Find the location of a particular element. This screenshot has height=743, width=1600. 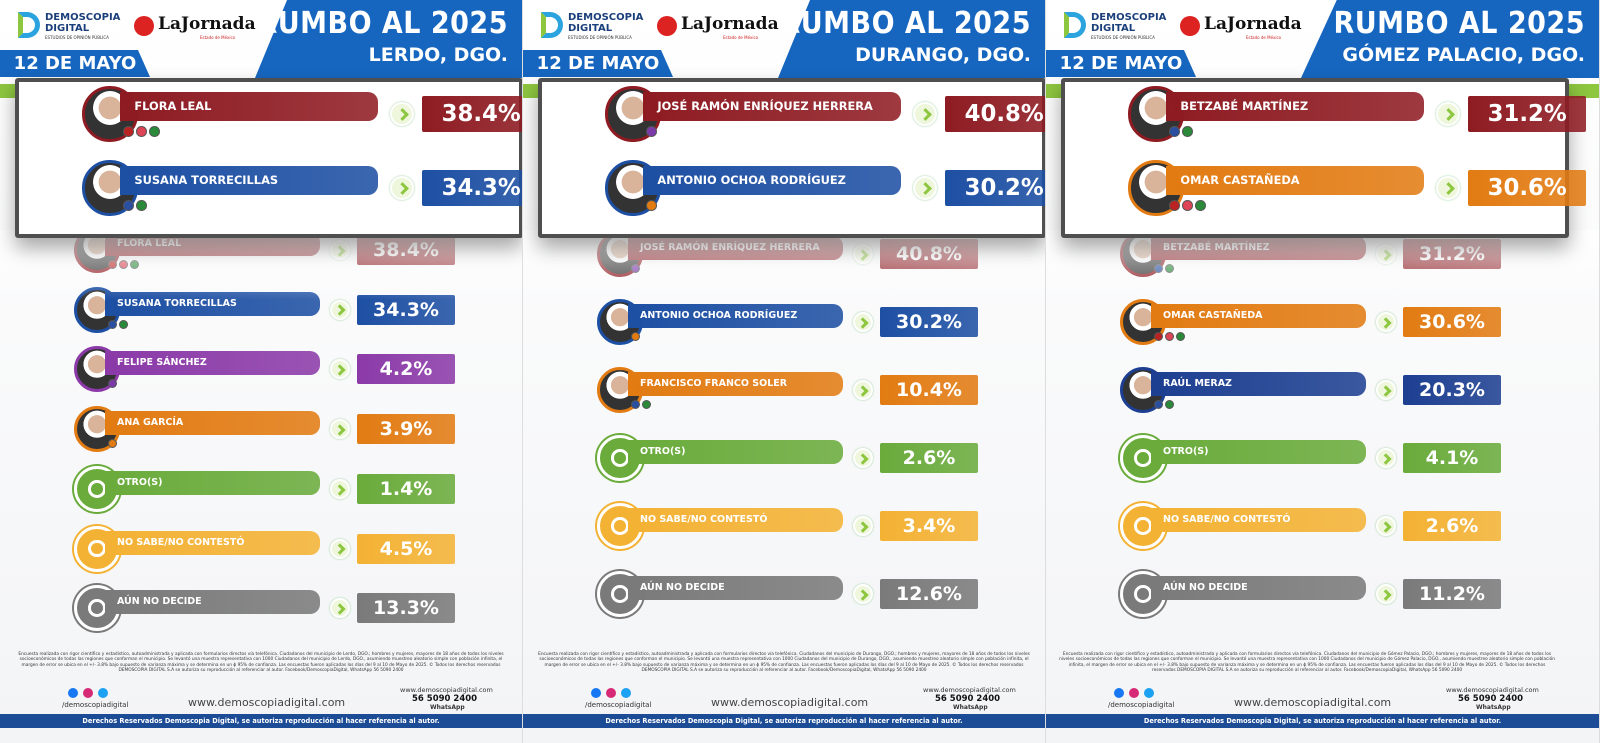

option-name: FLORA LEAL is located at coordinates (249, 107).